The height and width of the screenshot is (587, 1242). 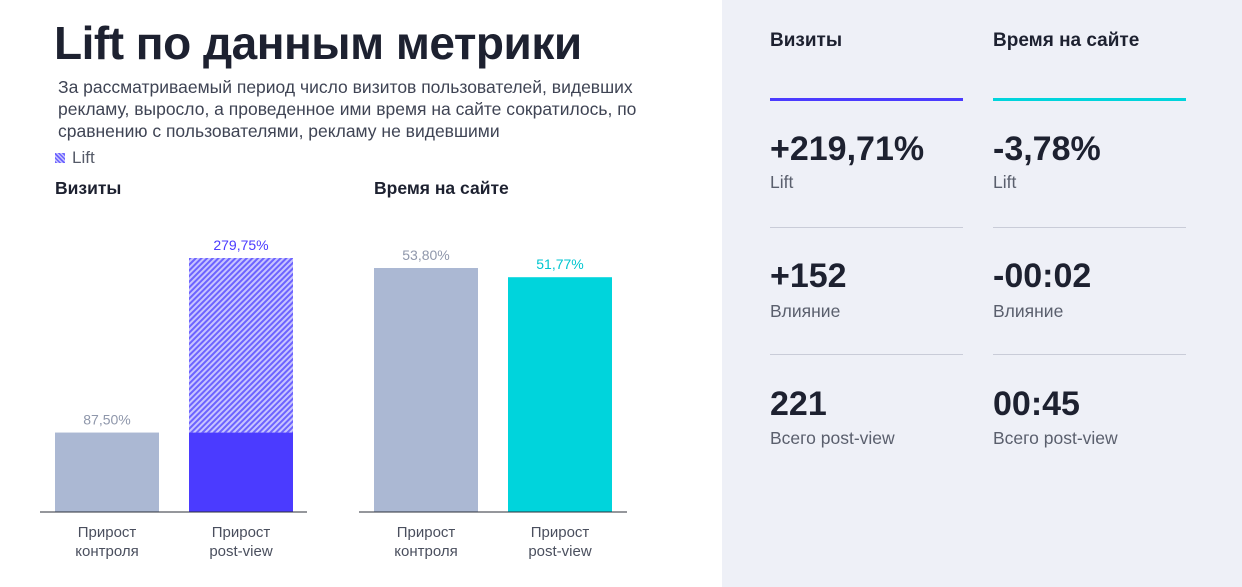 I want to click on time-total-label: Всего post-view, so click(x=1055, y=438).